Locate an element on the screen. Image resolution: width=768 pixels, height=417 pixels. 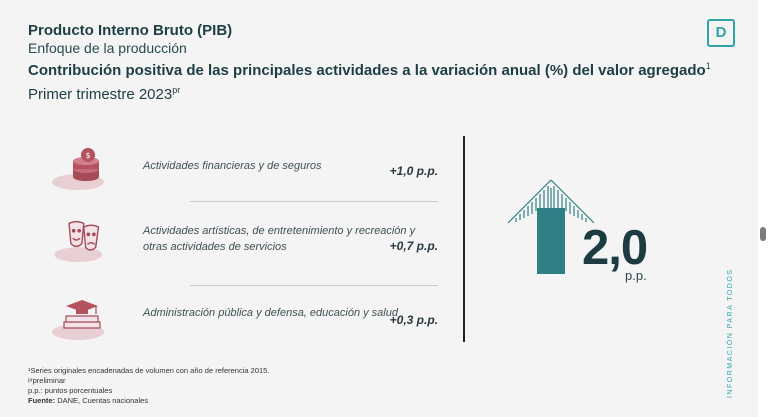
vertical-scrollbar is located at coordinates (763, 208).